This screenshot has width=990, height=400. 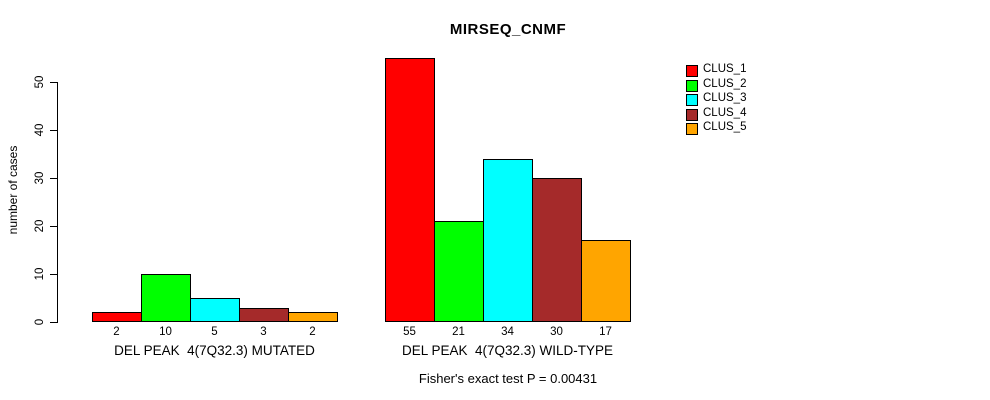 What do you see at coordinates (40, 178) in the screenshot?
I see `y-tick-label: 30` at bounding box center [40, 178].